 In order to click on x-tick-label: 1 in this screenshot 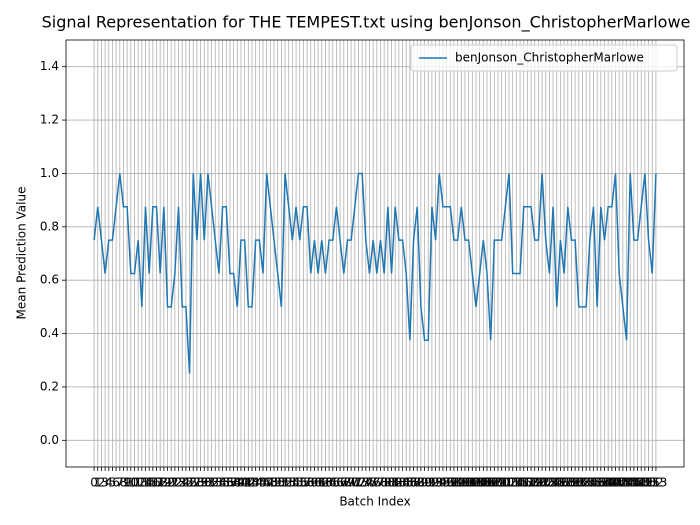, I will do `click(98, 483)`.